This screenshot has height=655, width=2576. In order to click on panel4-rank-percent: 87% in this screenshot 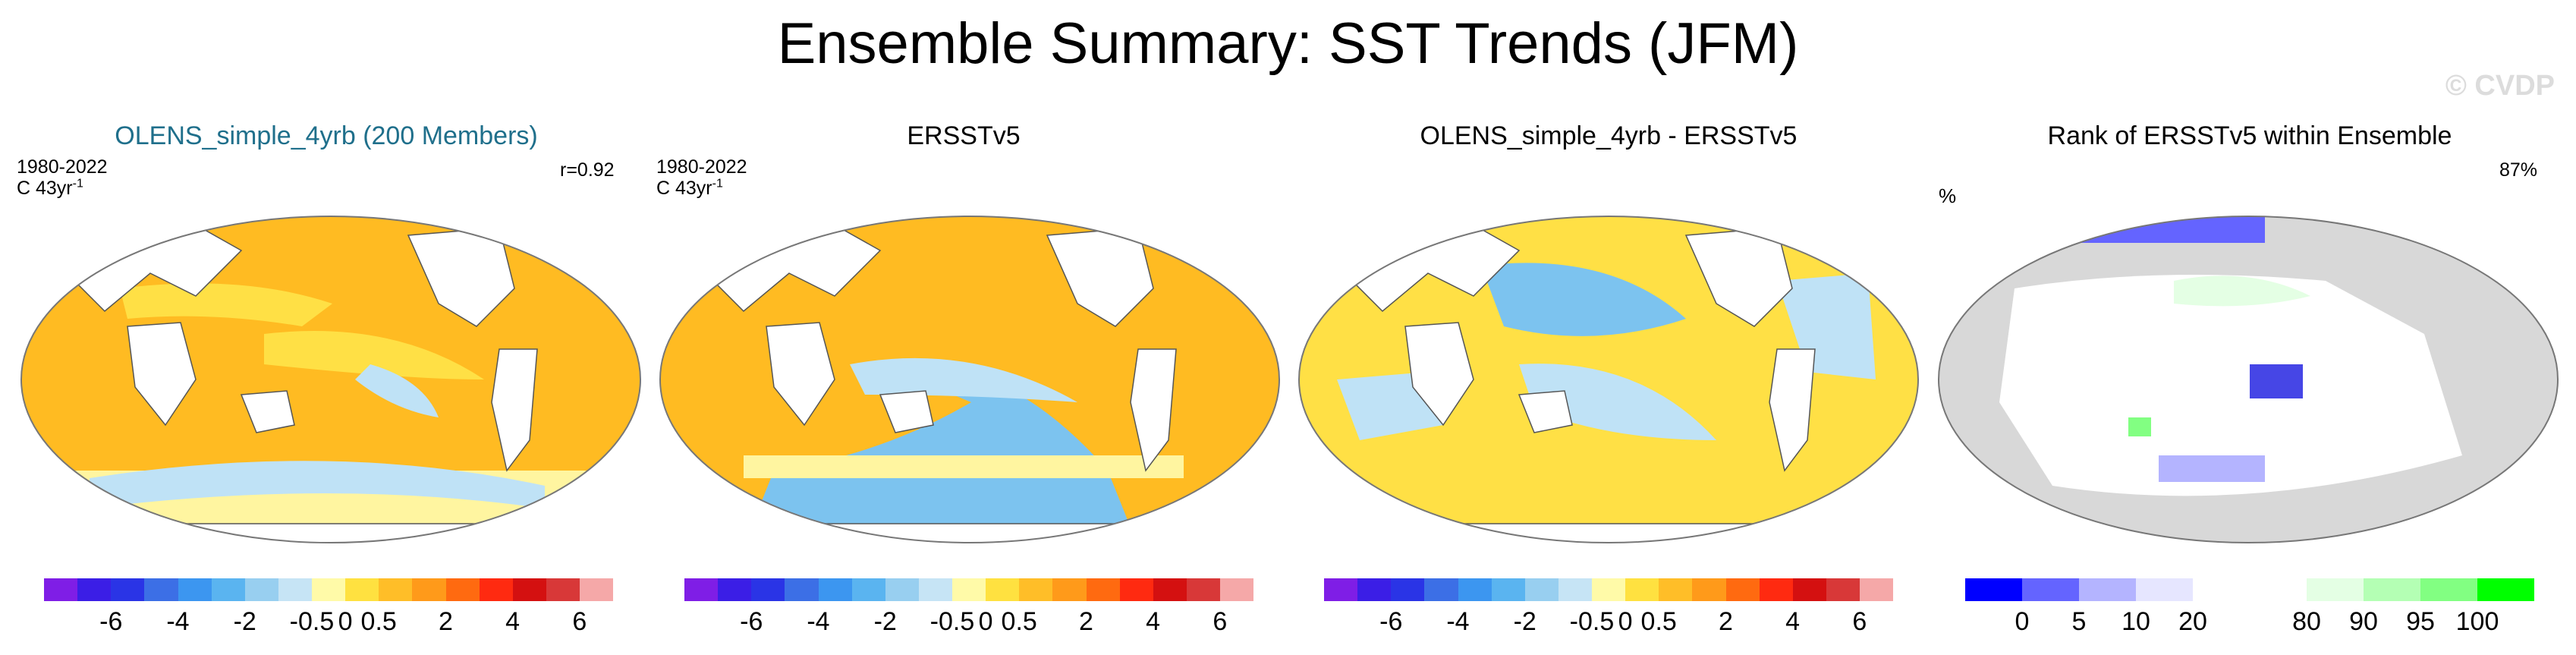, I will do `click(2518, 170)`.